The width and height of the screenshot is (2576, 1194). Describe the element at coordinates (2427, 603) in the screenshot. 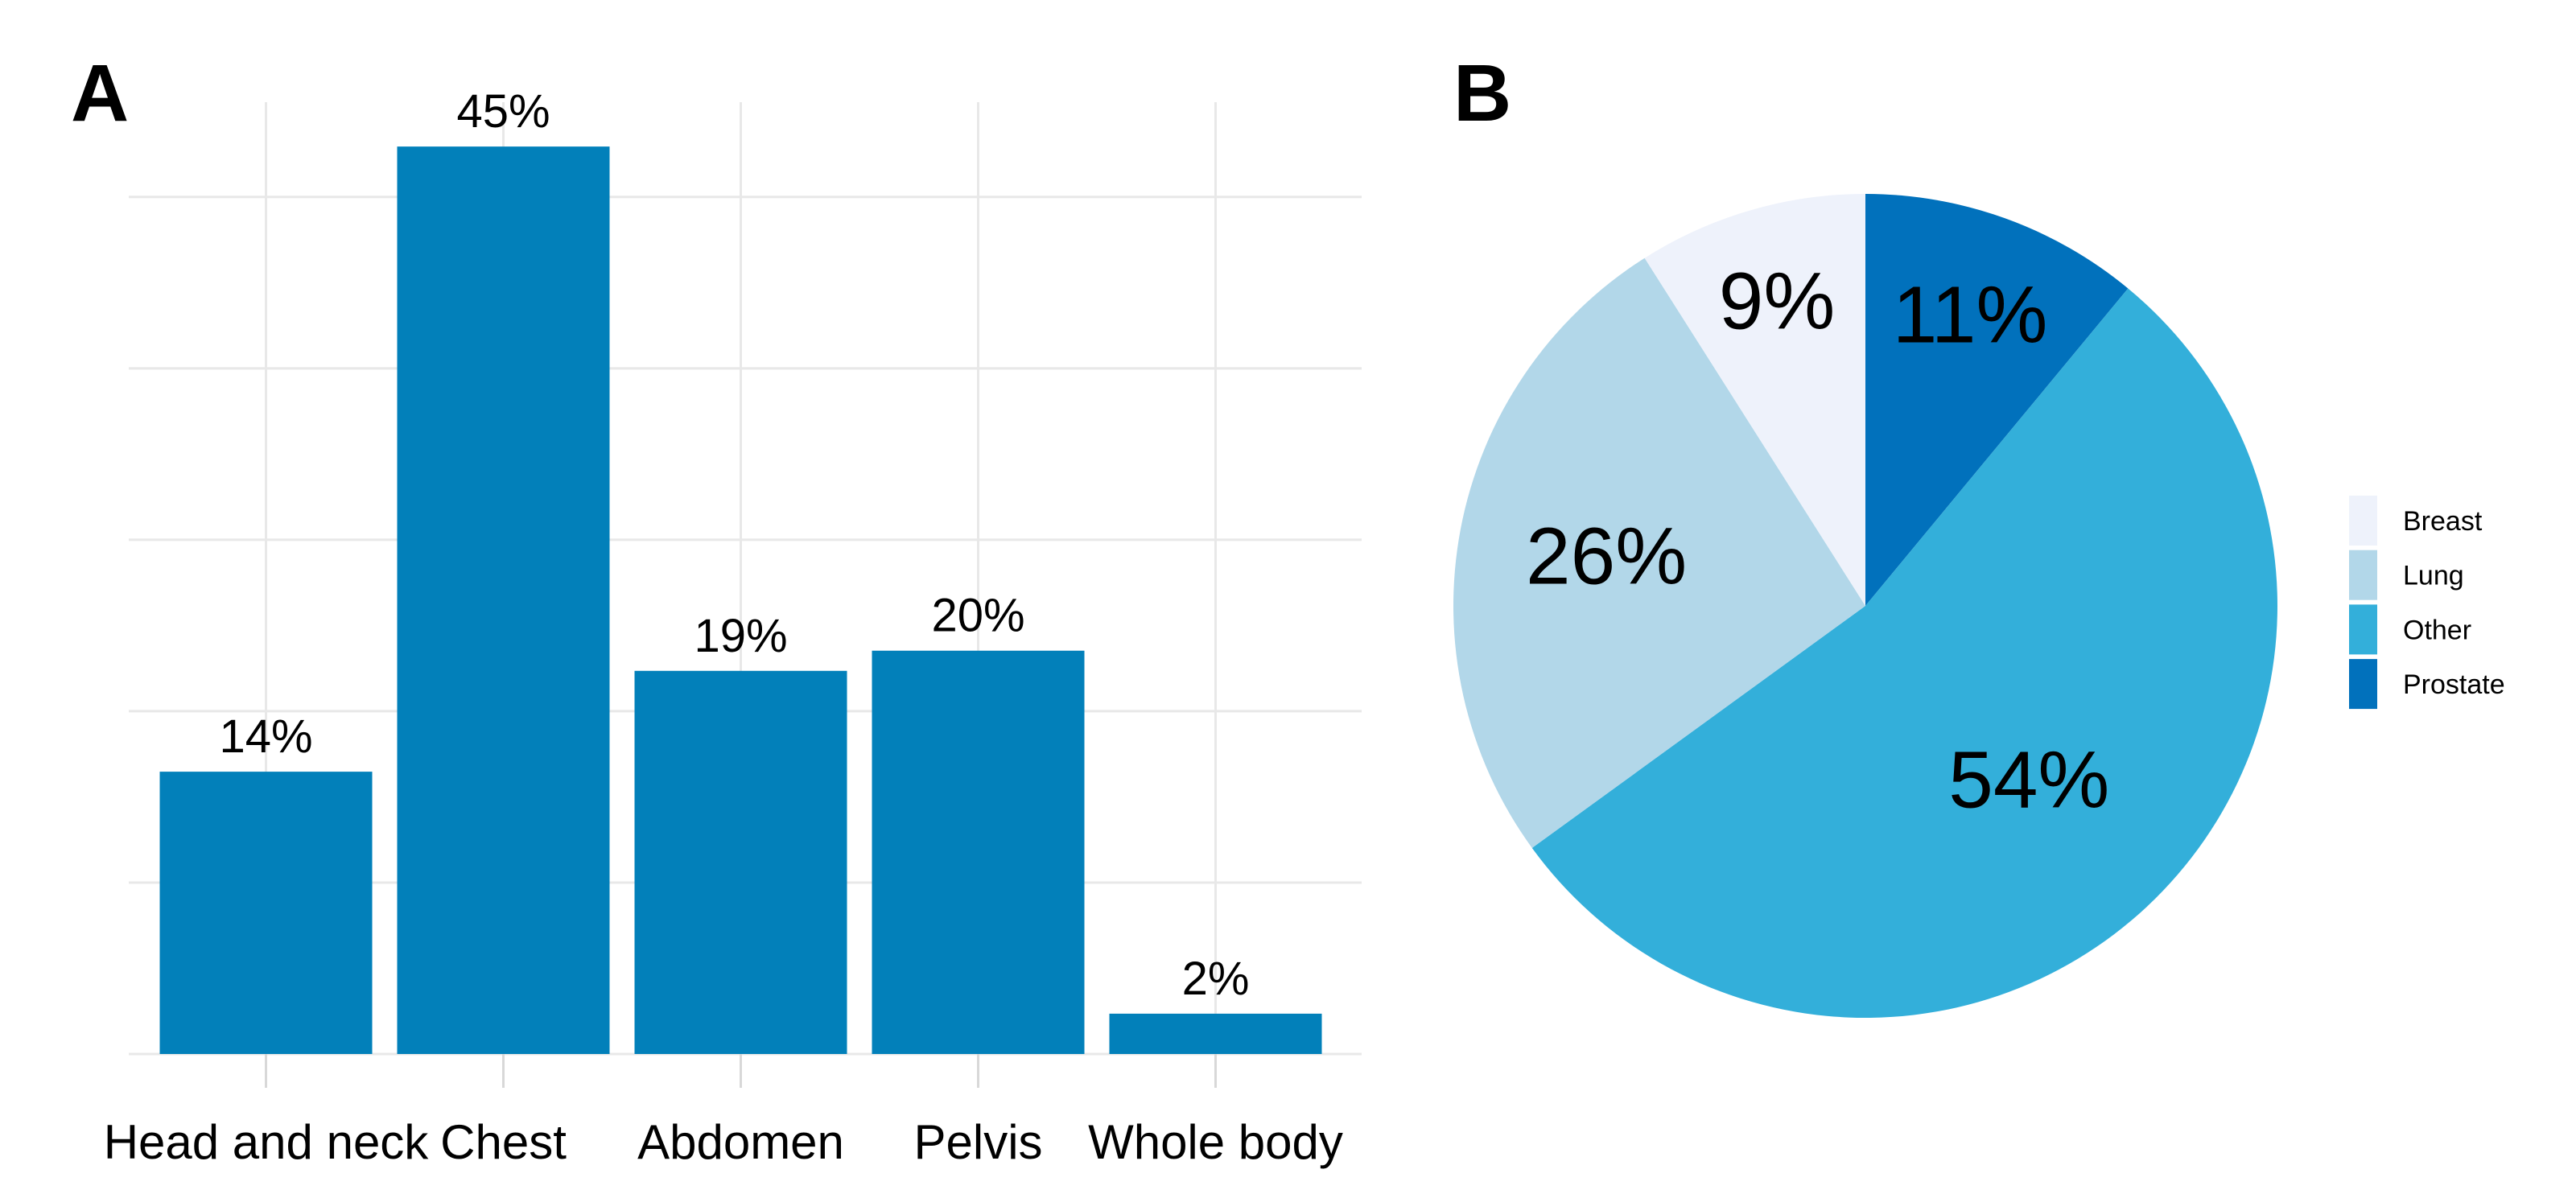

I see `pie-legend: Breast Lung Other Prostate` at that location.